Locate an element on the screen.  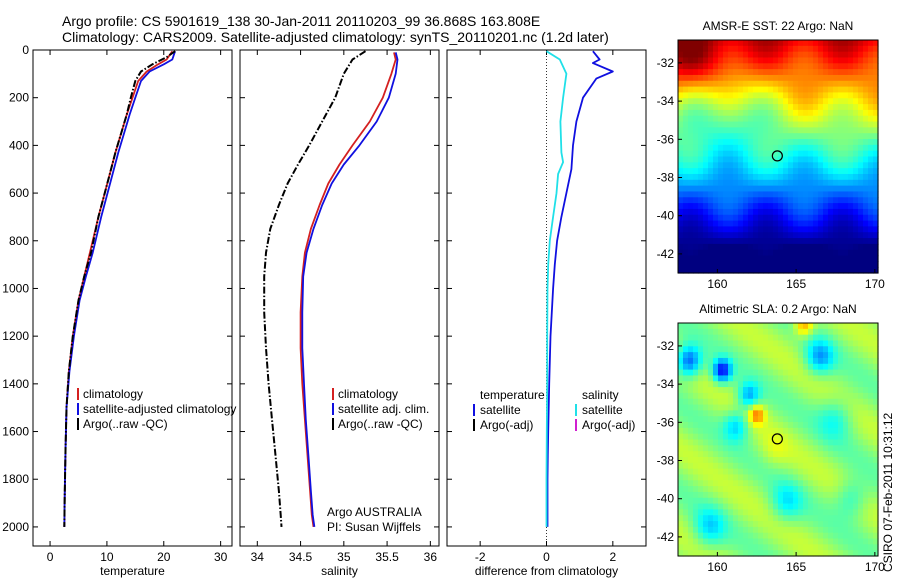
legend-group-title: salinity is located at coordinates (600, 395).